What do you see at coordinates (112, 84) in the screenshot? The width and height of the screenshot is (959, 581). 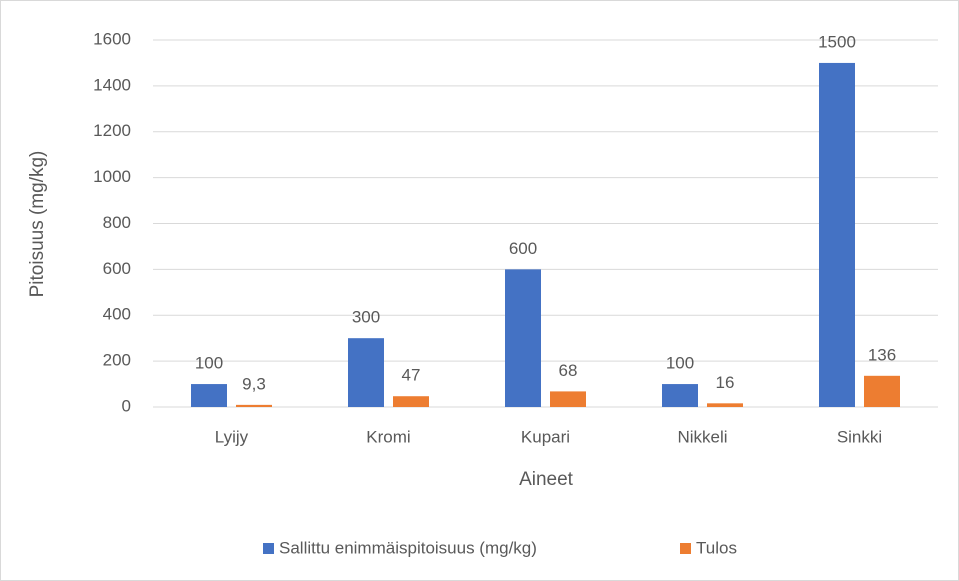 I see `y-tick-label: 1400` at bounding box center [112, 84].